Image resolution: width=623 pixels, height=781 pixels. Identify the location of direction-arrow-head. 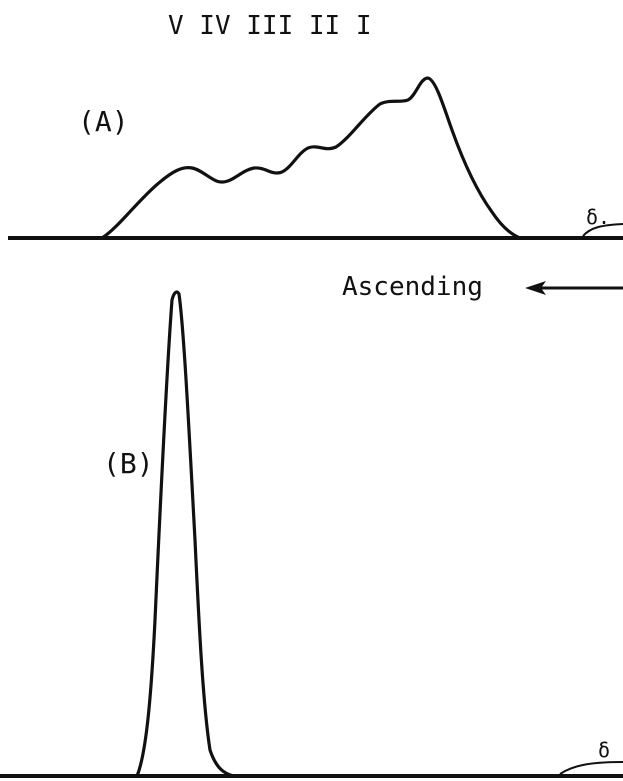
(535, 288).